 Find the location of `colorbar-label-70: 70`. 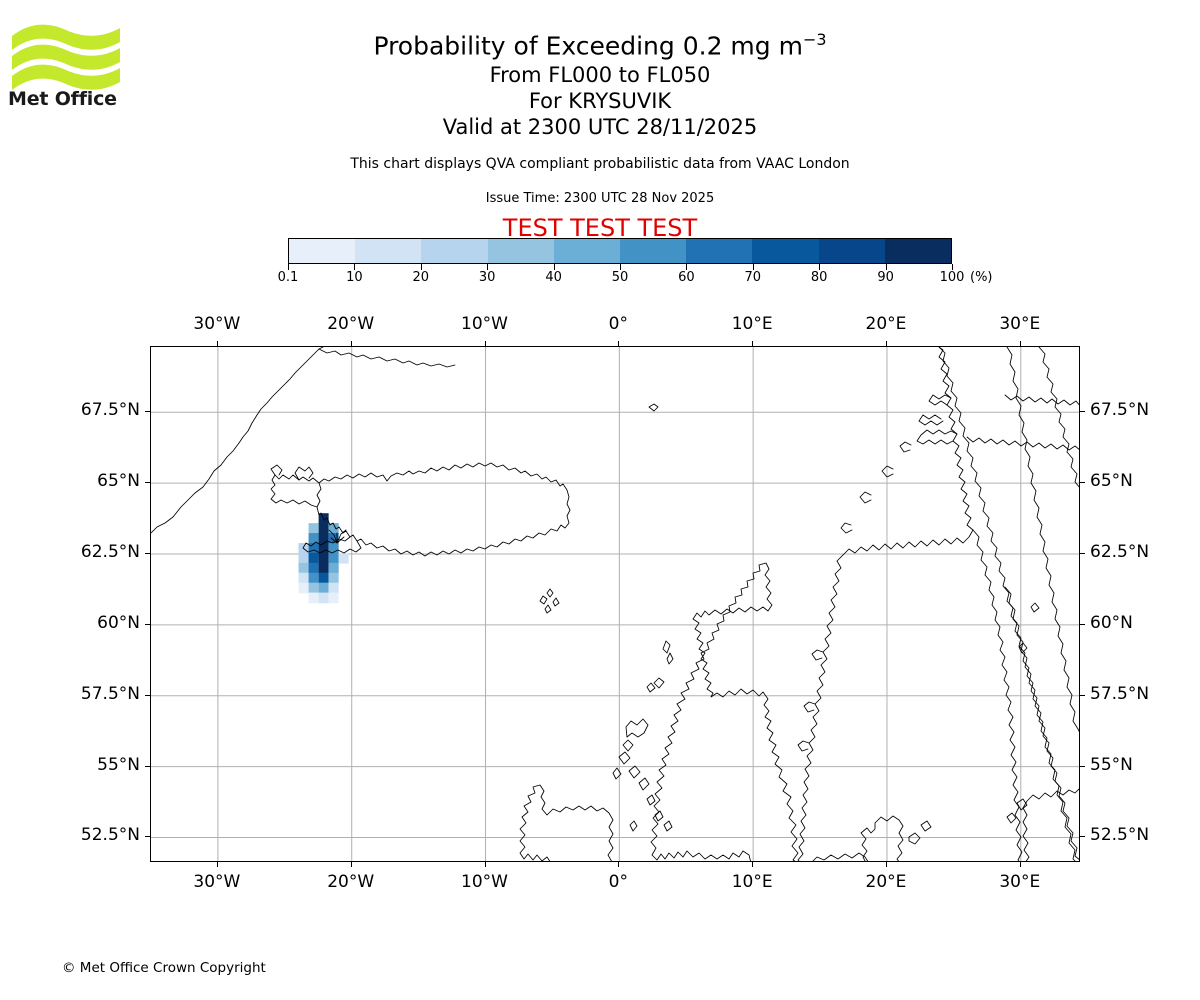

colorbar-label-70: 70 is located at coordinates (753, 277).